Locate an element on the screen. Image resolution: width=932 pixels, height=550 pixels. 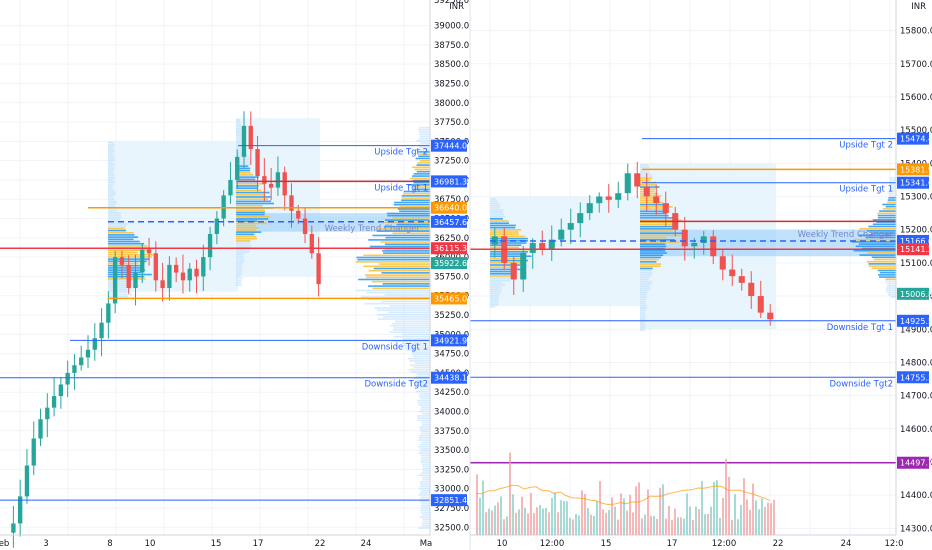
time-tick-label: 24 is located at coordinates (846, 544).